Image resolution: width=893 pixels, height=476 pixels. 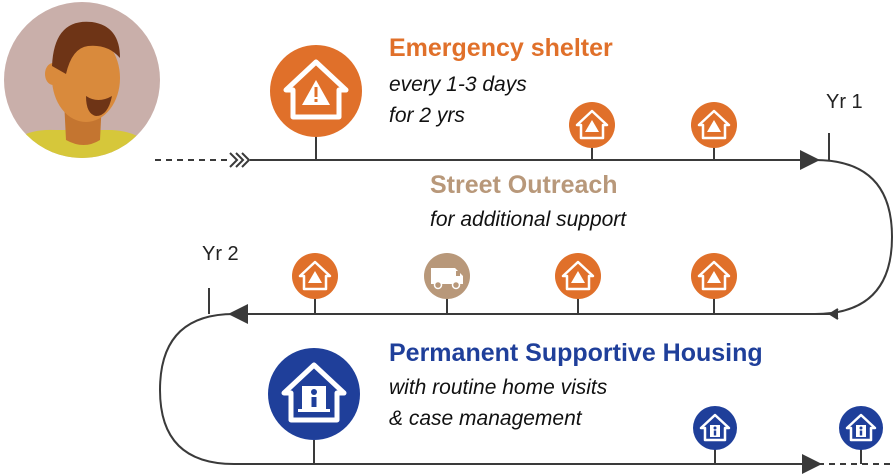 I want to click on year2-marker: Yr 2, so click(x=220, y=254).